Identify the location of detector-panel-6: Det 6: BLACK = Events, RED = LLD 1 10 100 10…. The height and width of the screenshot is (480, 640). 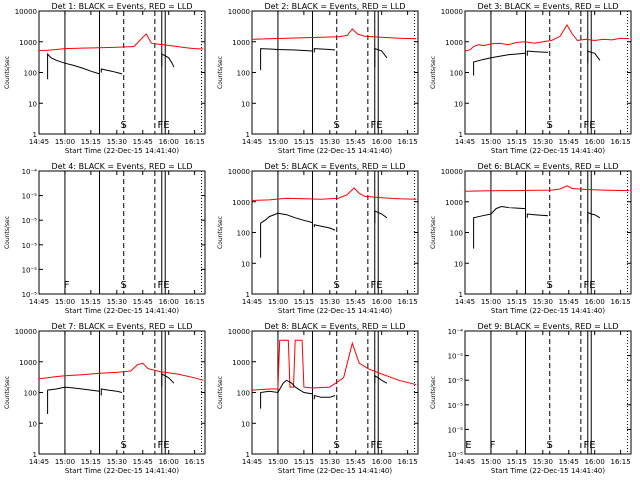
(531, 238).